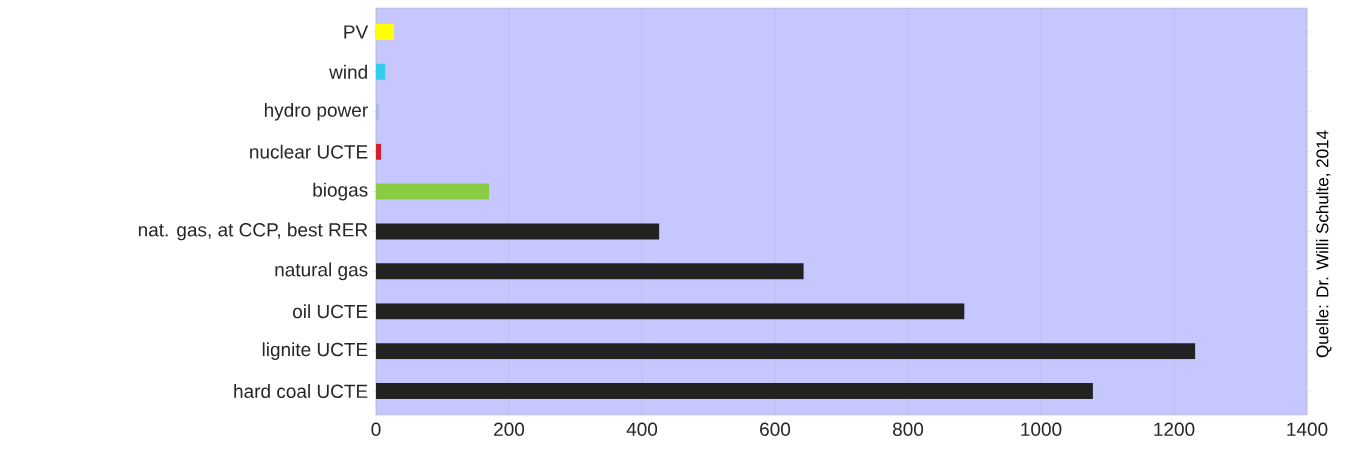 This screenshot has height=469, width=1345. I want to click on x-tick-label: 800, so click(908, 429).